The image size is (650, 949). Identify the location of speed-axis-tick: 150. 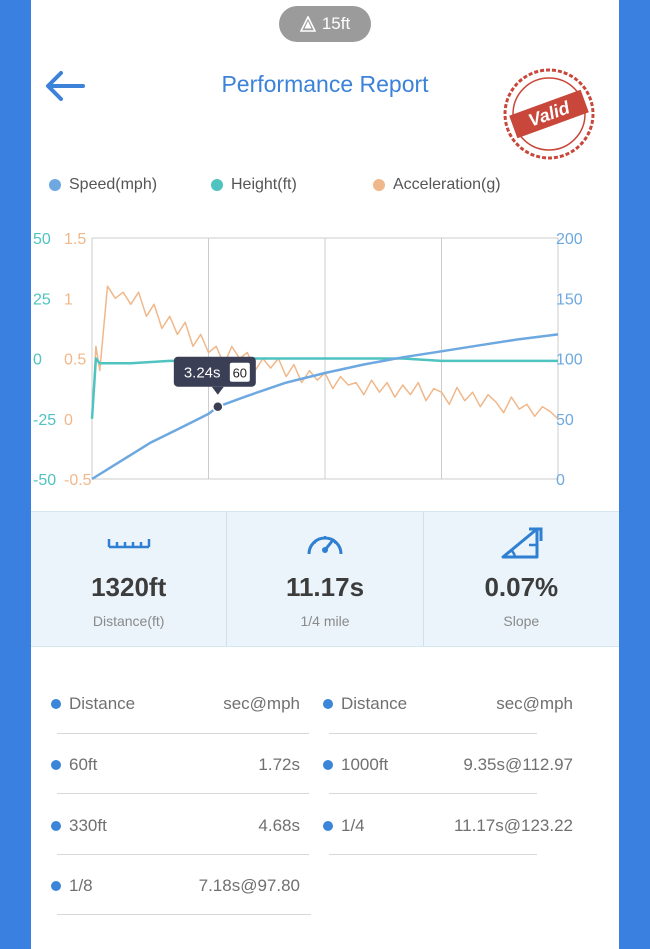
(569, 299).